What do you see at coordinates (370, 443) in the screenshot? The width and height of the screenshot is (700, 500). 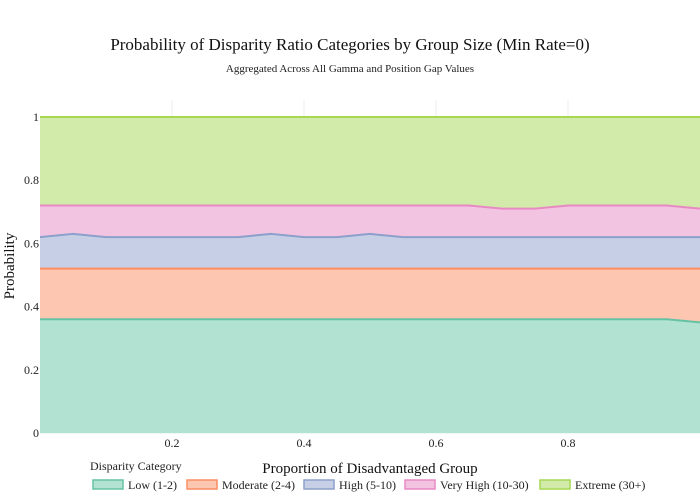 I see `x-axis-ticks: 0.2 0.4 0.6 0.8` at bounding box center [370, 443].